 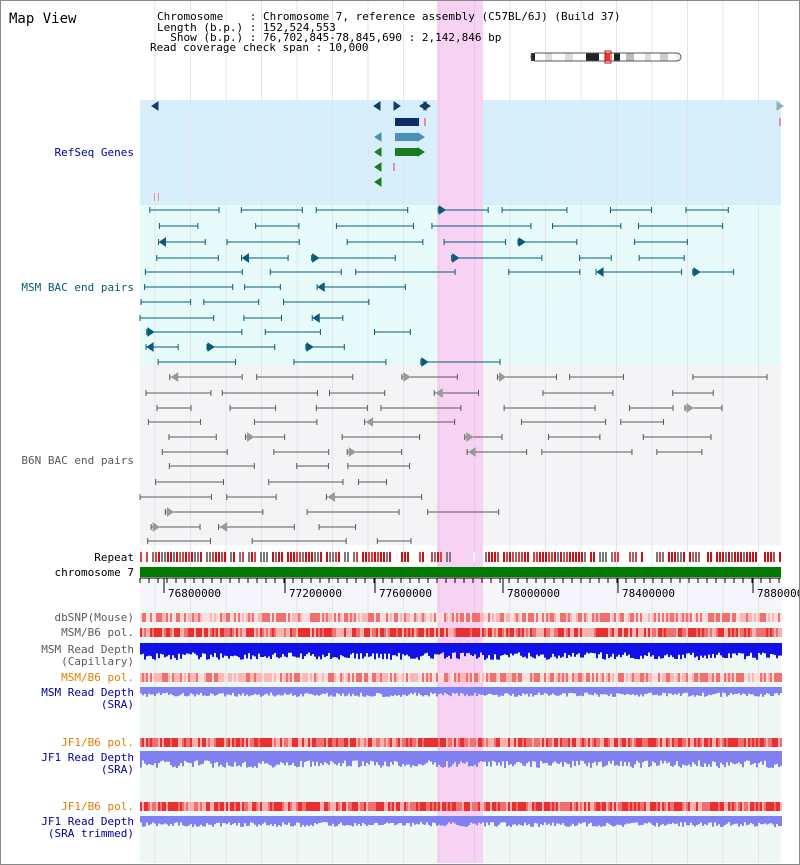 I want to click on track-label-repeat: Repeat, so click(x=114, y=557).